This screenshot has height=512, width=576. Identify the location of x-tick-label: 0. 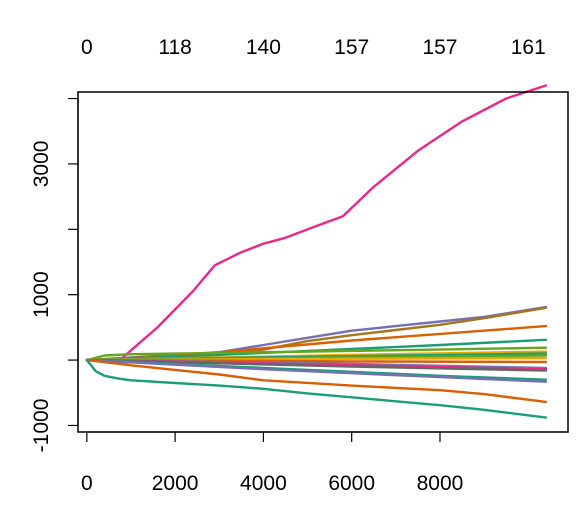
(87, 483).